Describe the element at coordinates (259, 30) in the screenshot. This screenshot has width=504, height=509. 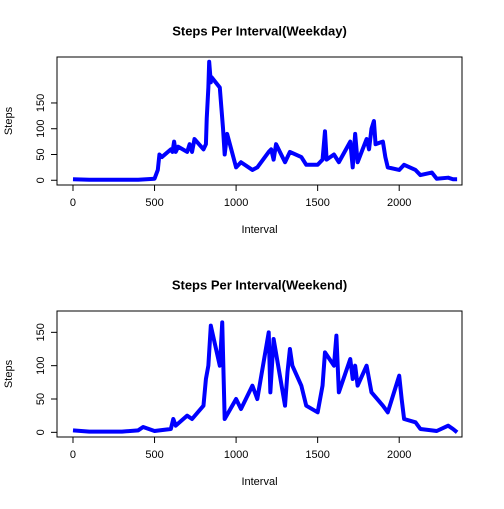
I see `chart-title: Steps Per Interval(Weekday)` at that location.